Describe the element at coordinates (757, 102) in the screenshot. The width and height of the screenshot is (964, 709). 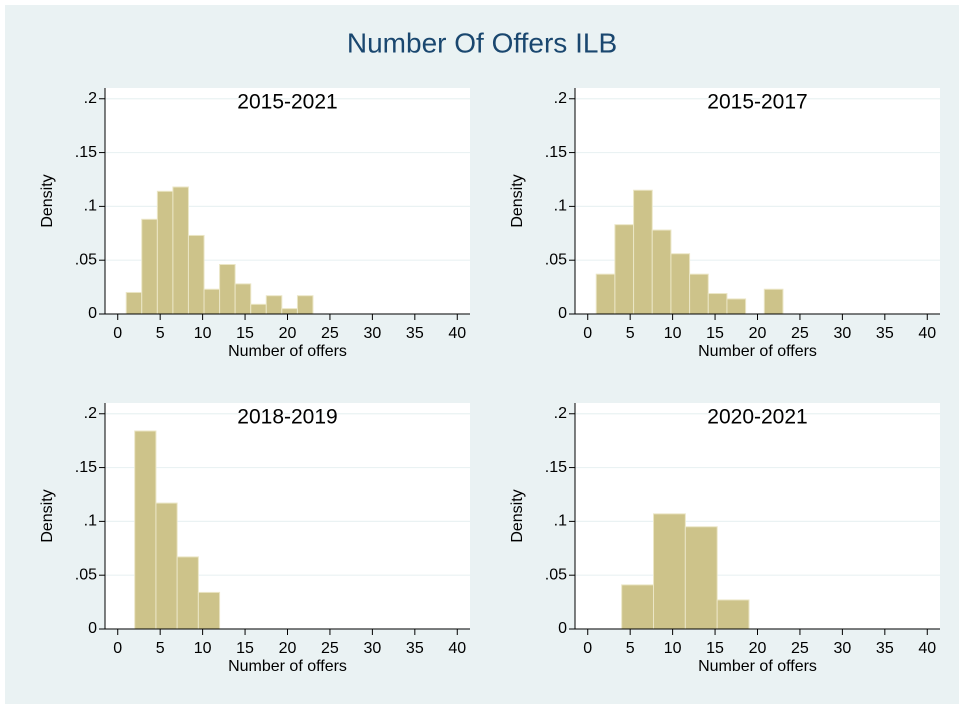
I see `panel-title: 2015-2017` at that location.